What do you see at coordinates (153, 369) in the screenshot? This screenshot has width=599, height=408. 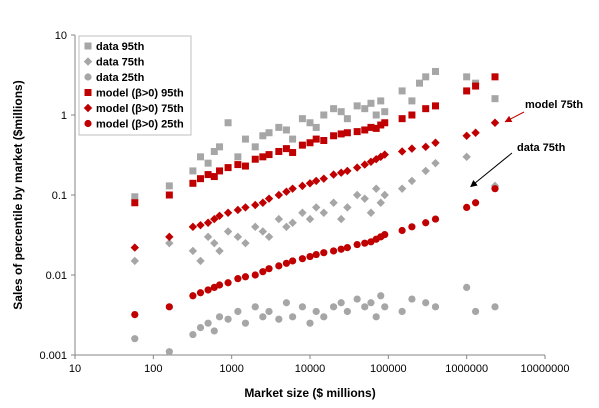 I see `x-tick-label: 100` at bounding box center [153, 369].